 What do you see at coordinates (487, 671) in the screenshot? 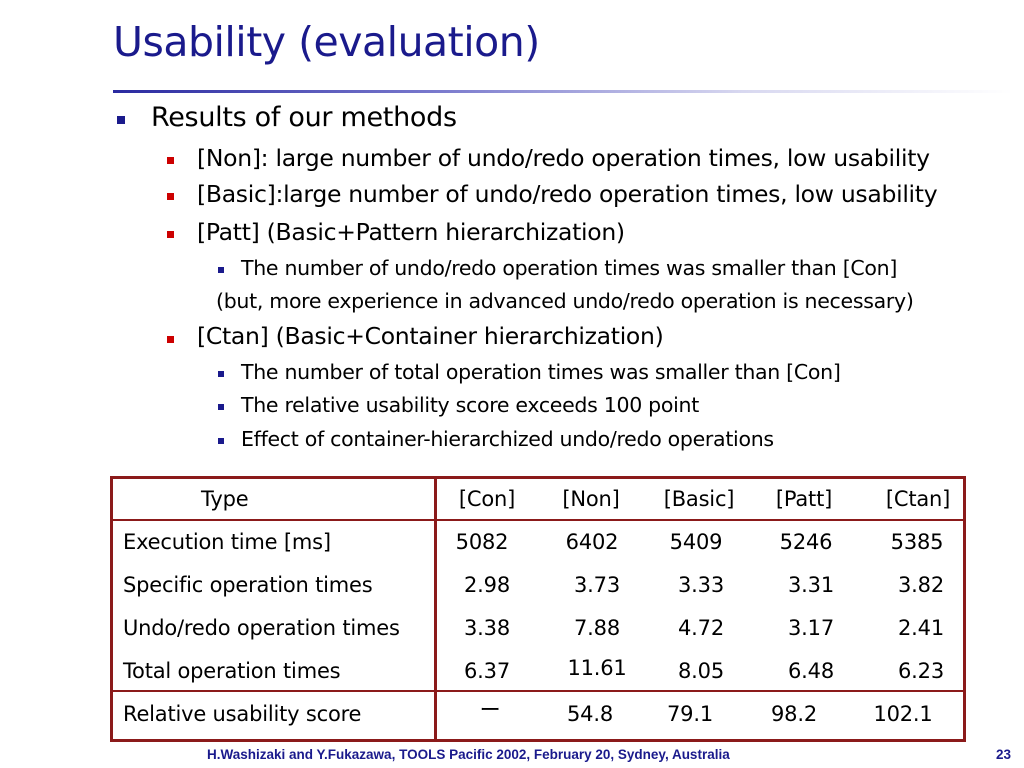
I see `table-cell: 6.37` at bounding box center [487, 671].